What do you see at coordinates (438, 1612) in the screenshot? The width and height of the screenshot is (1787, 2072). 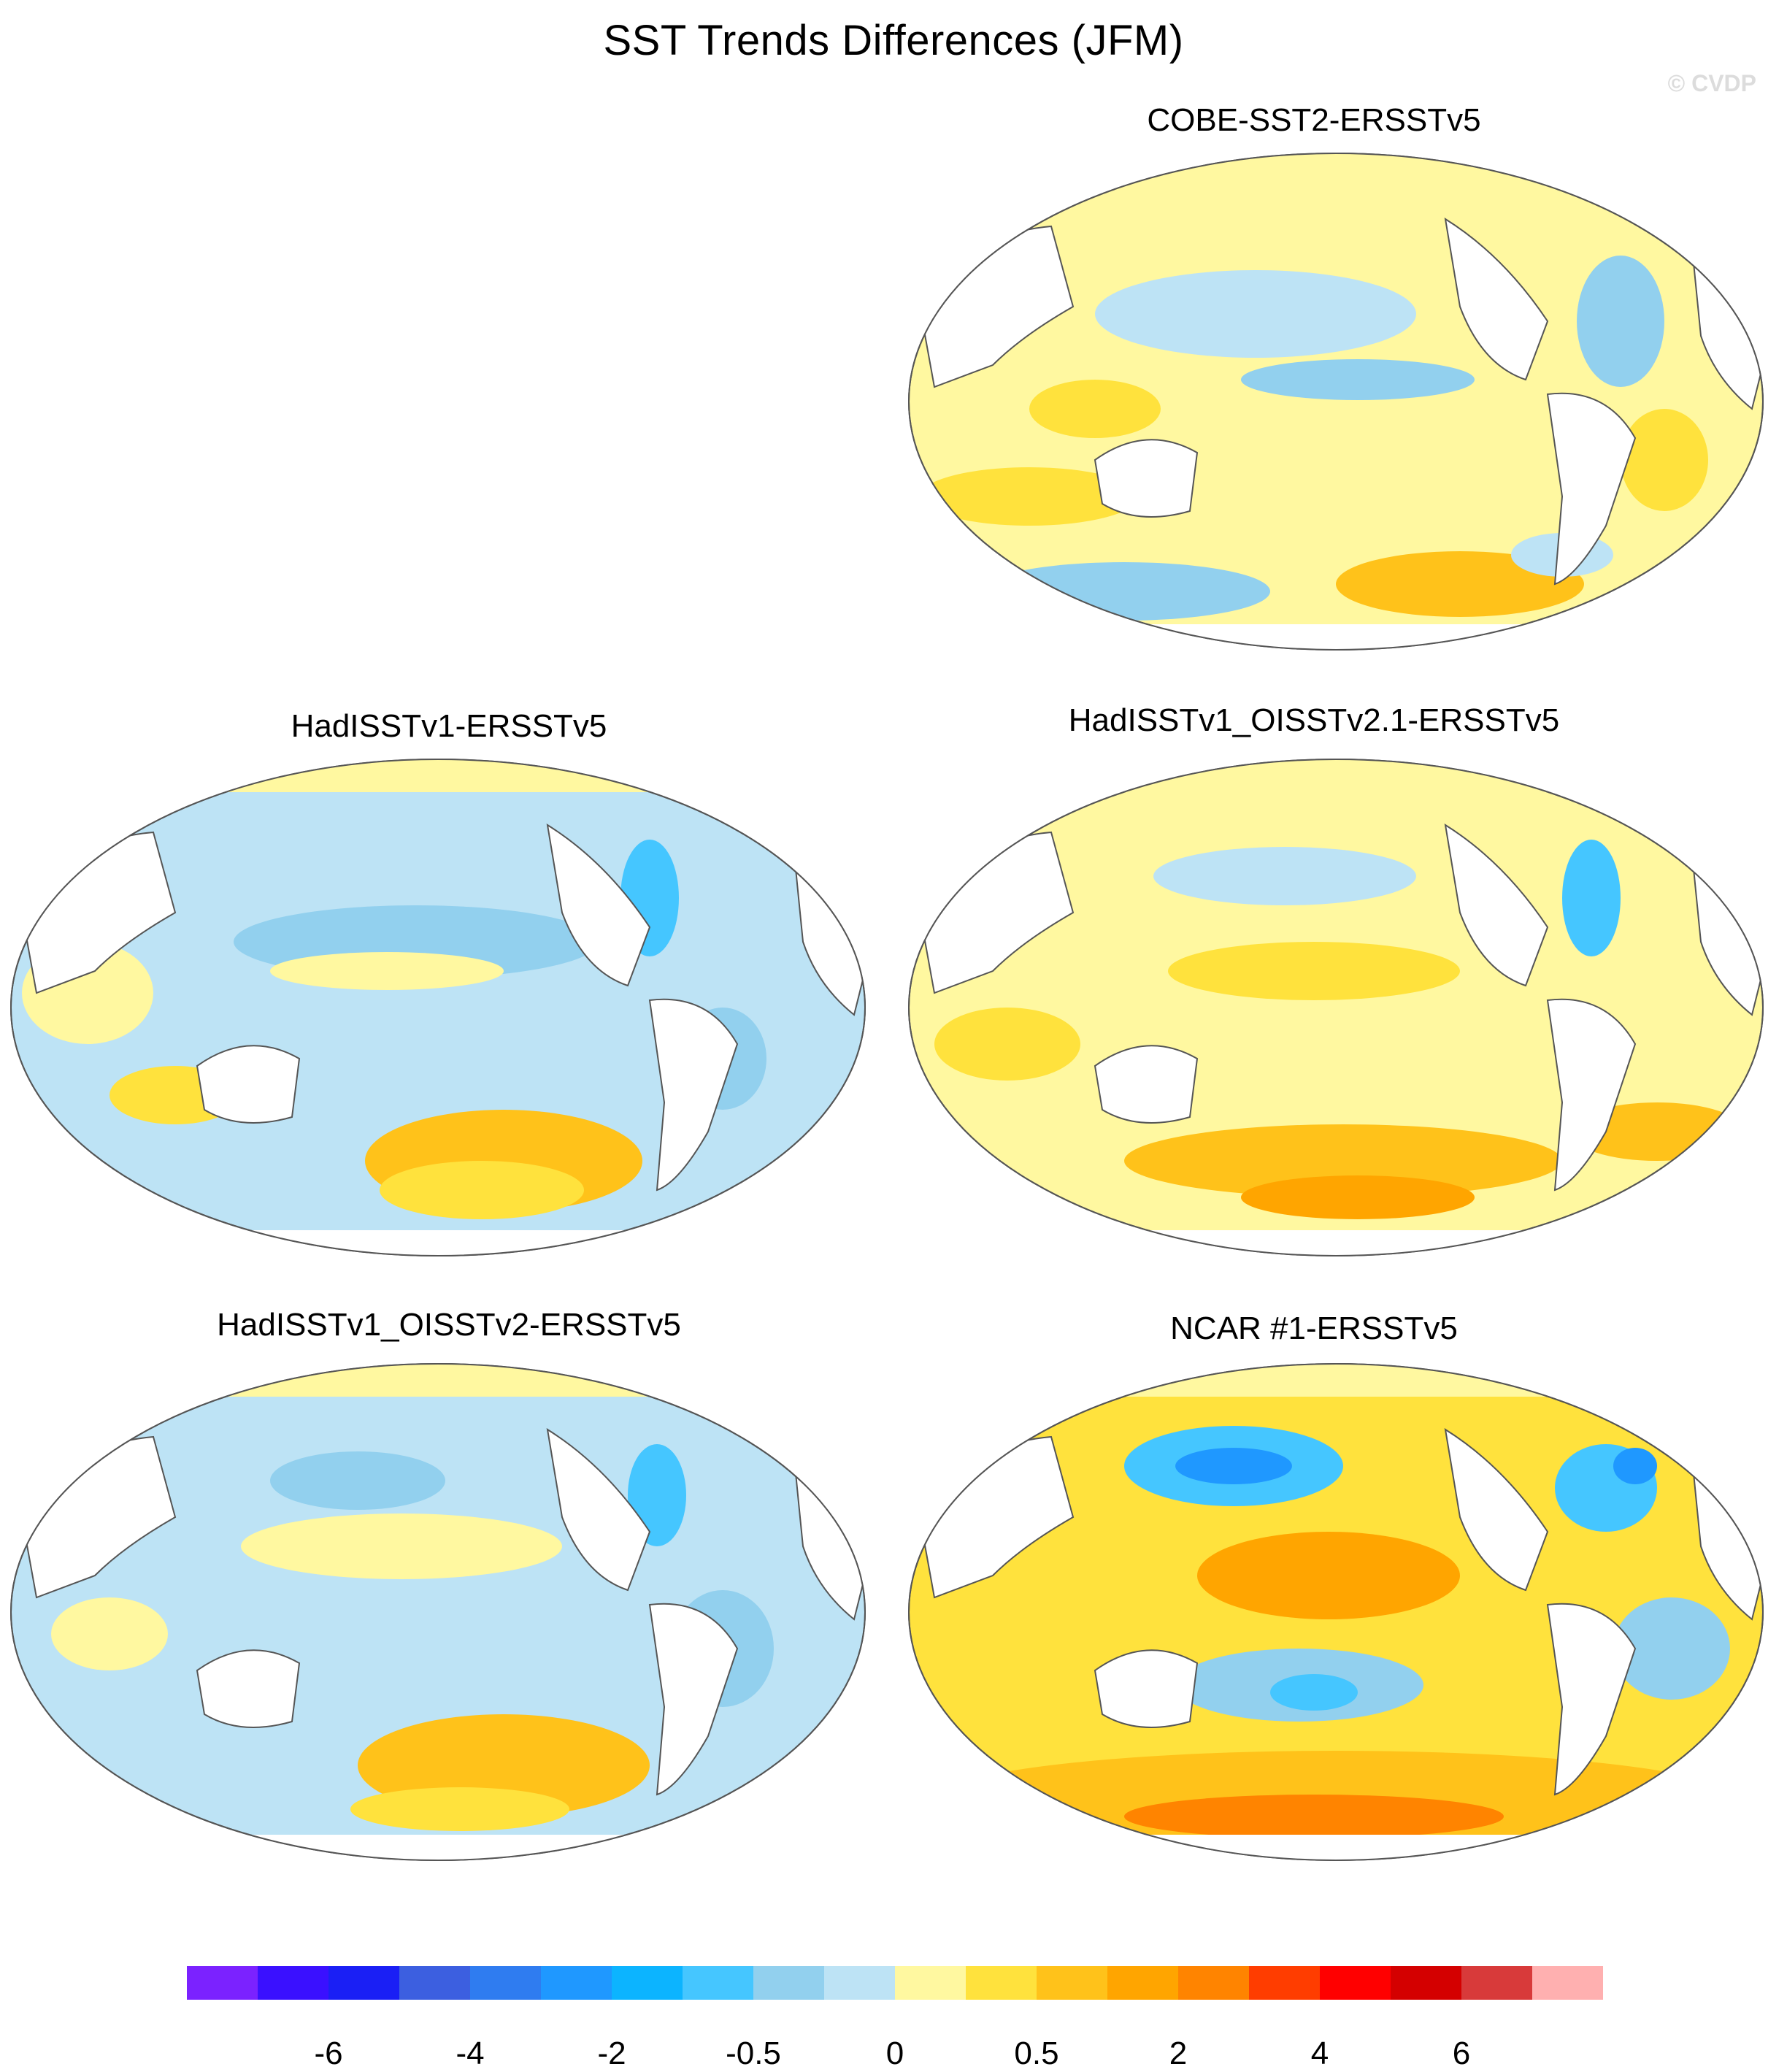 I see `map-panel-hadisst-oisst2` at bounding box center [438, 1612].